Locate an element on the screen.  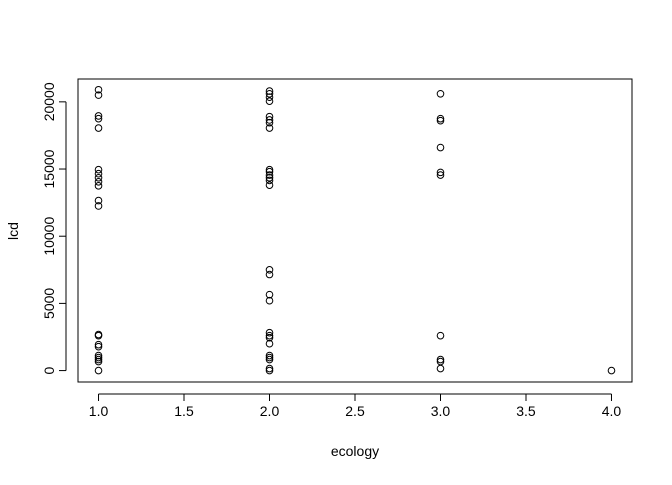
y-tick-label: 20000 is located at coordinates (49, 101).